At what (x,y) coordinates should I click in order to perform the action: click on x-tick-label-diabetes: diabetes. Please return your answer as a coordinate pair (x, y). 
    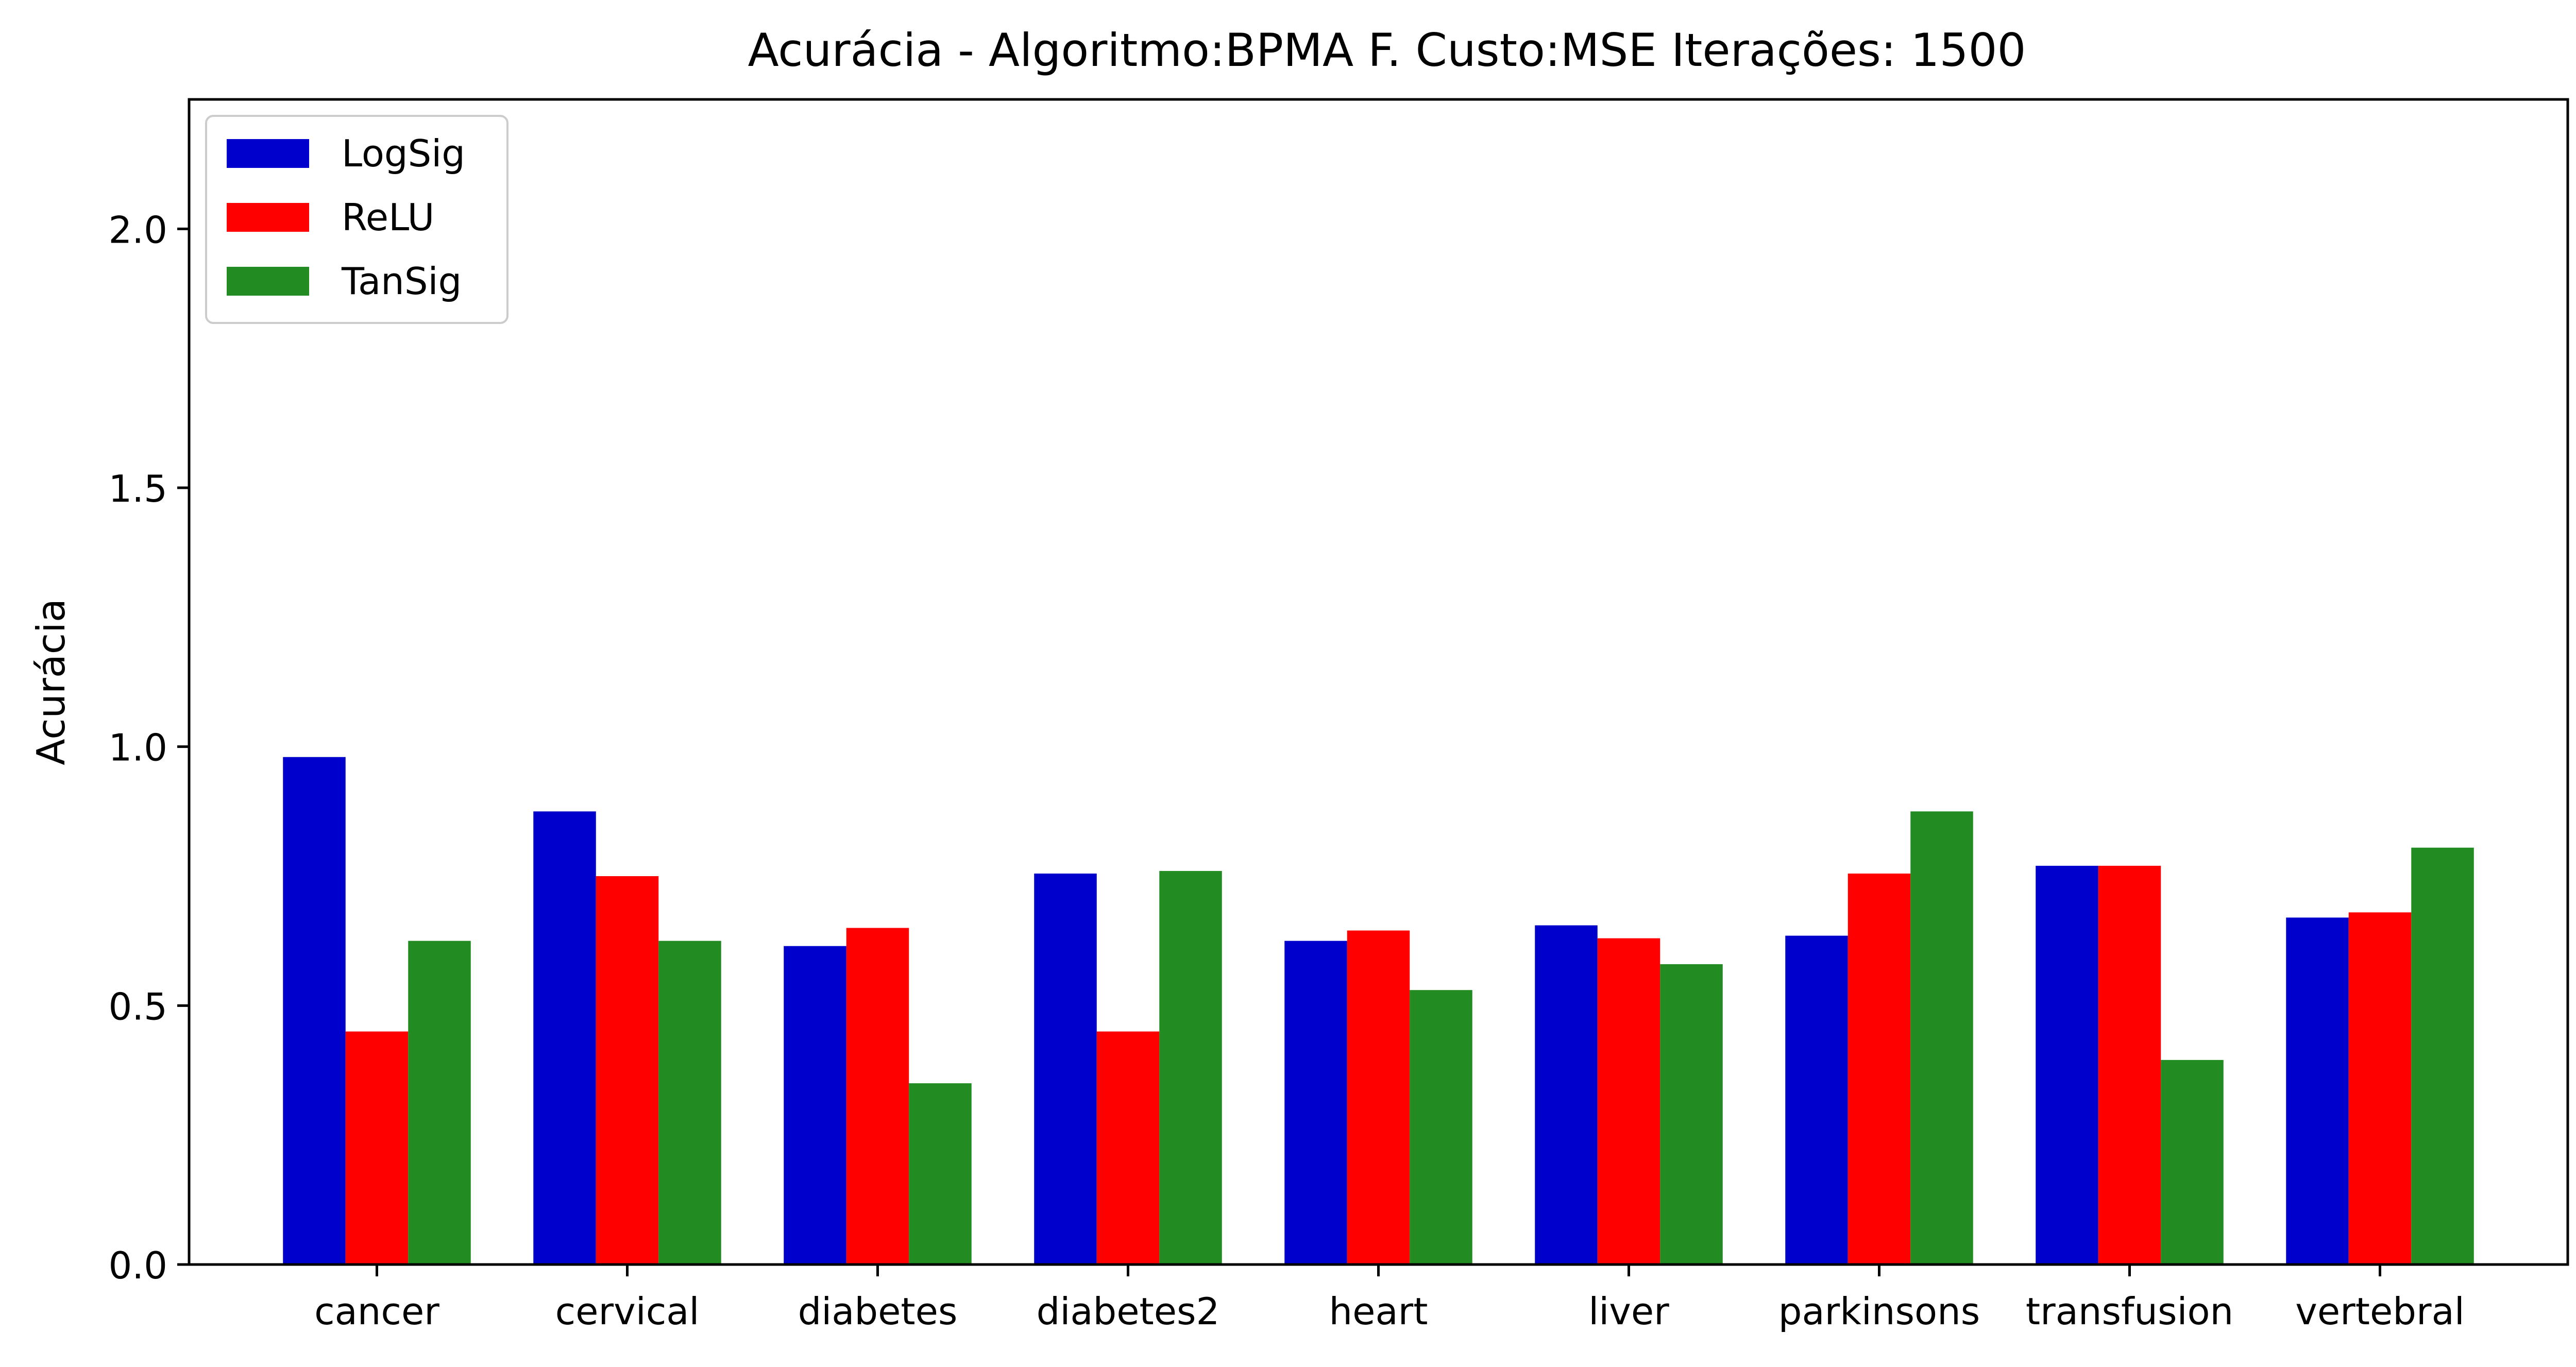
    Looking at the image, I should click on (878, 1311).